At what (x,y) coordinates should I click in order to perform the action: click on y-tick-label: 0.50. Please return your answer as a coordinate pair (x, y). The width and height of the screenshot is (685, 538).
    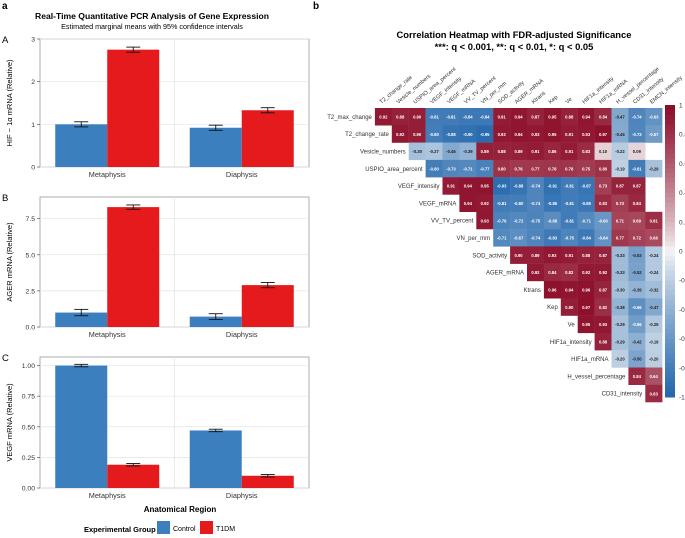
    Looking at the image, I should click on (28, 427).